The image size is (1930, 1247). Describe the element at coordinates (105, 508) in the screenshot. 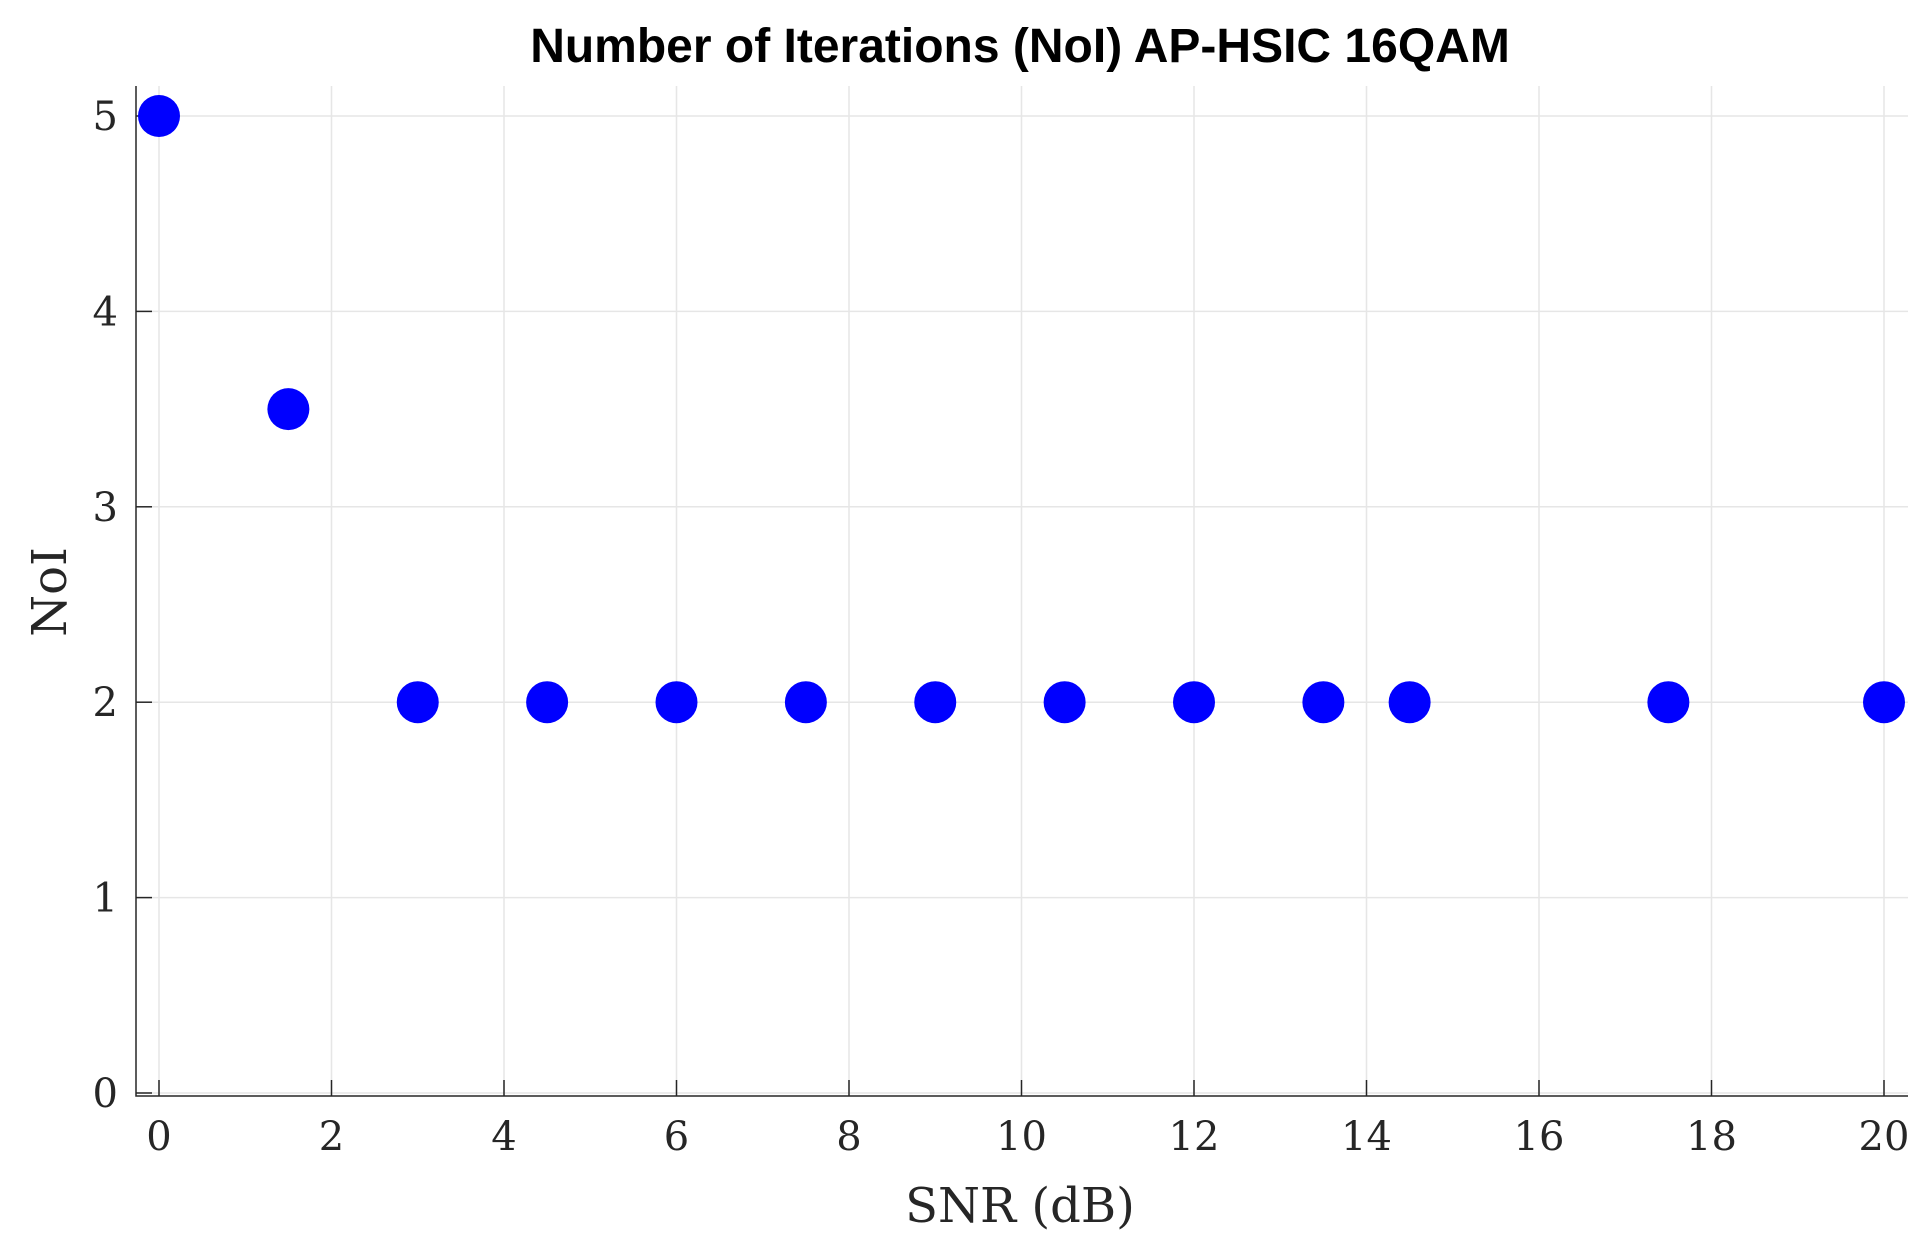

I see `y-tick-label: 3` at that location.